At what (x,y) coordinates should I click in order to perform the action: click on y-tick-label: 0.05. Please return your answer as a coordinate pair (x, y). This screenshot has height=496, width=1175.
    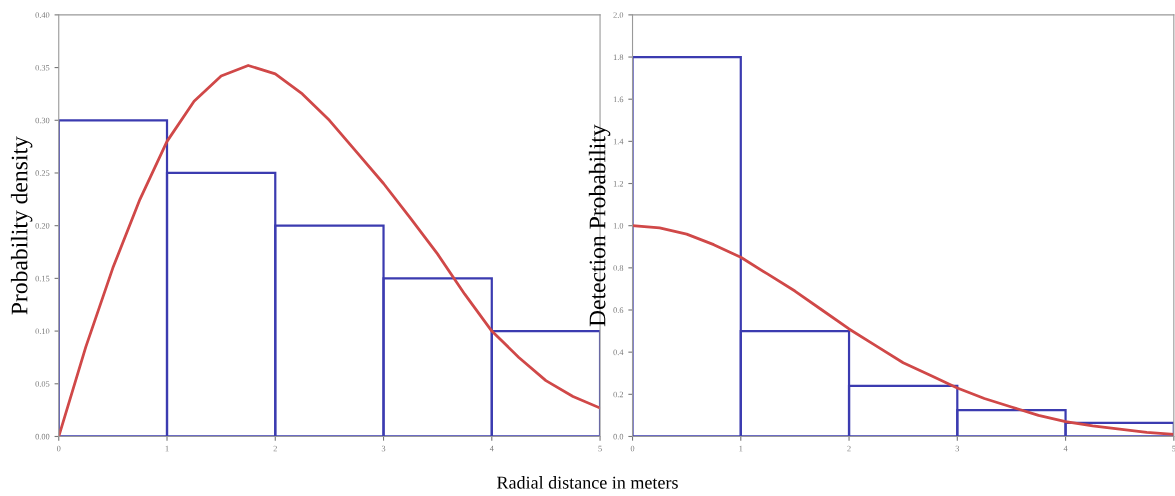
    Looking at the image, I should click on (42, 384).